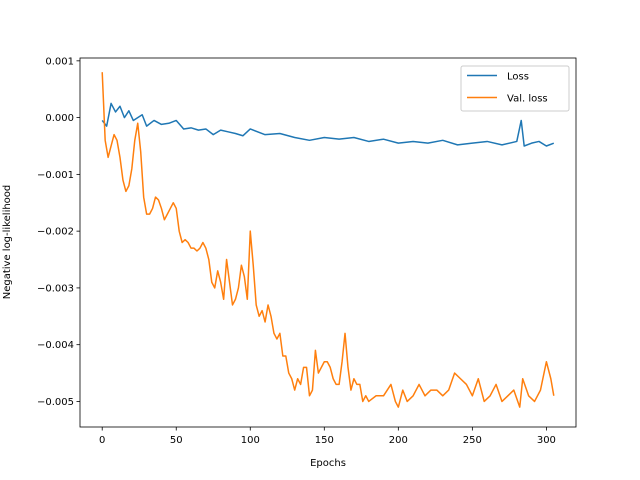 This screenshot has width=640, height=480. What do you see at coordinates (250, 440) in the screenshot?
I see `x-tick-label: 100` at bounding box center [250, 440].